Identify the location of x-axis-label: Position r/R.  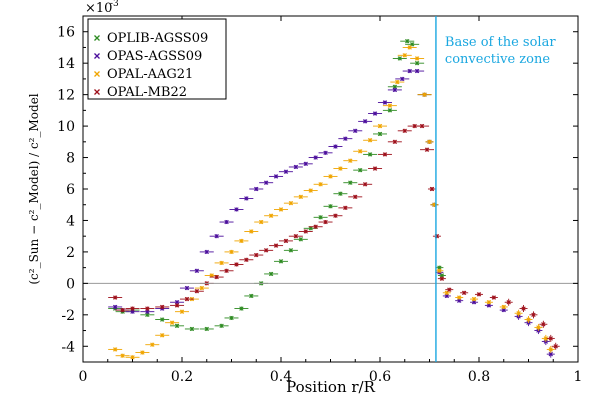
(331, 387).